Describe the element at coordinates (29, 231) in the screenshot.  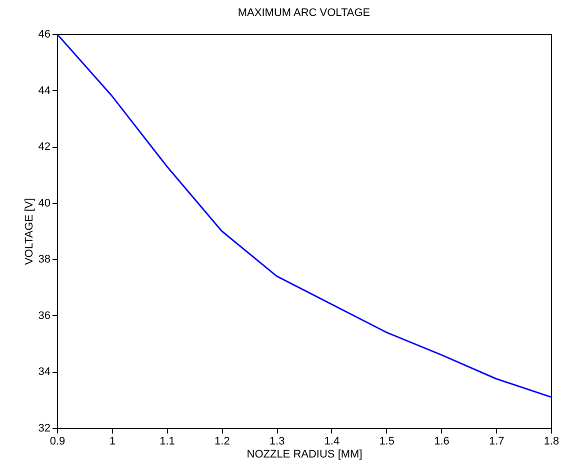
I see `y-axis-title: VOLTAGE [V]` at that location.